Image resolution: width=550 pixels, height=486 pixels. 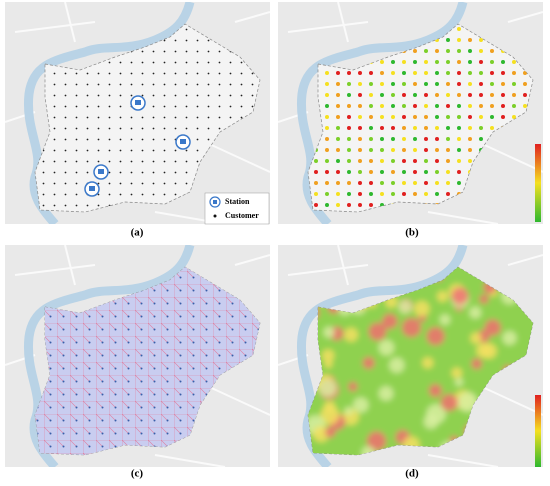 I want to click on color-bar, so click(x=538, y=431).